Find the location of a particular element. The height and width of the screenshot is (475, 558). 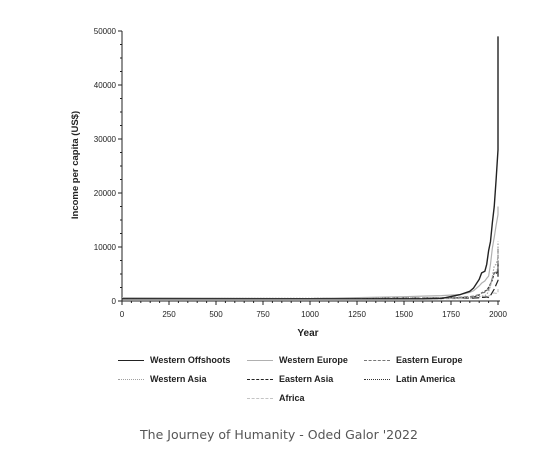

legend-item: Western Offshoots is located at coordinates (174, 360).